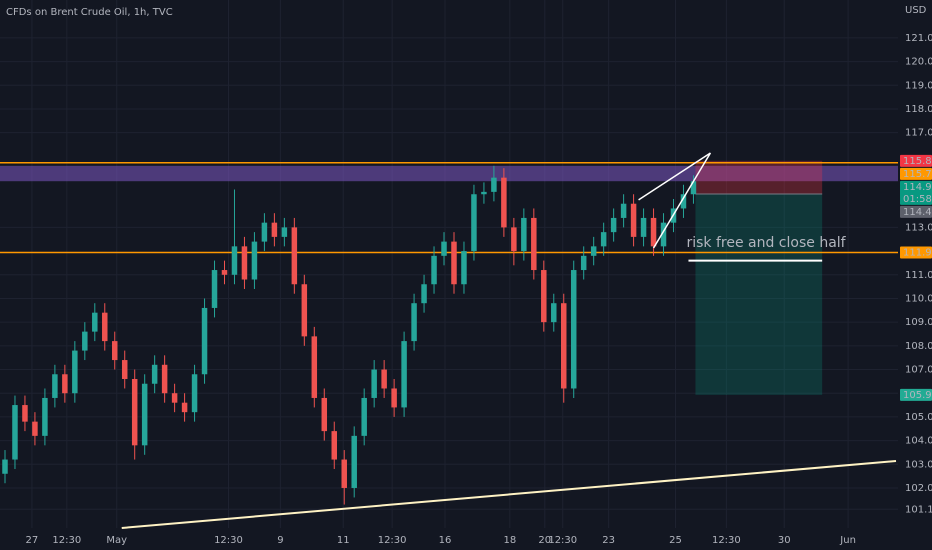 The height and width of the screenshot is (550, 932). I want to click on y-tick-label: 104.00, so click(918, 441).